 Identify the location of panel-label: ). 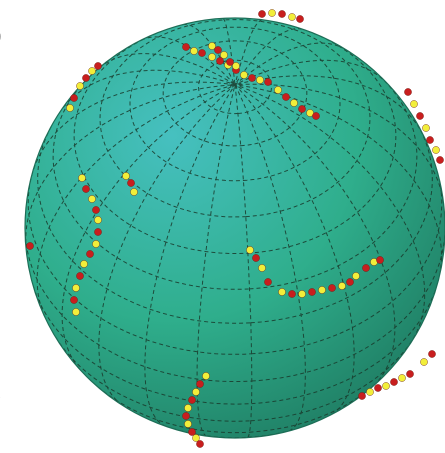
(0, 35).